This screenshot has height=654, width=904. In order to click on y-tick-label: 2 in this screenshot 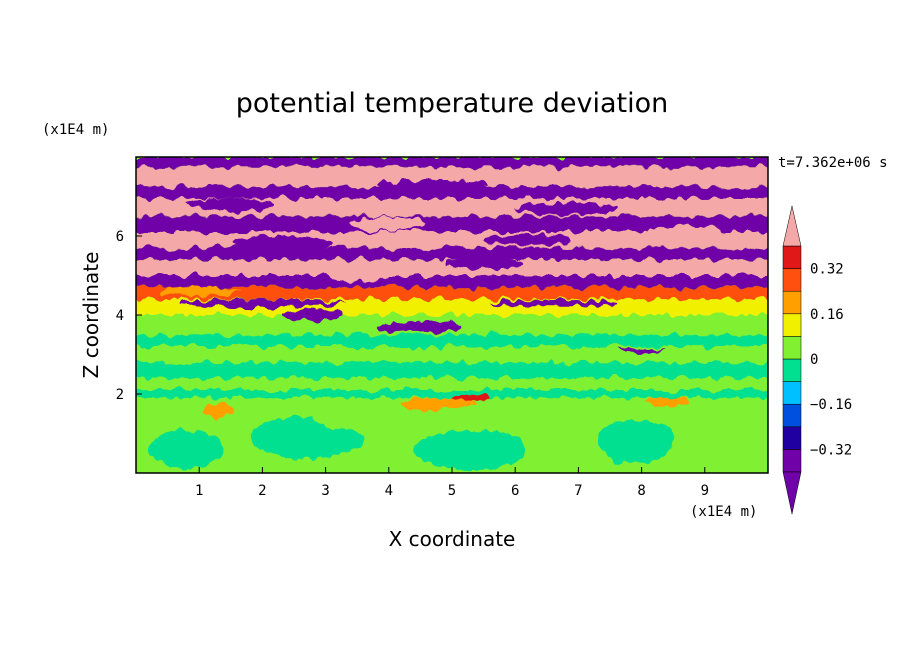, I will do `click(120, 395)`.